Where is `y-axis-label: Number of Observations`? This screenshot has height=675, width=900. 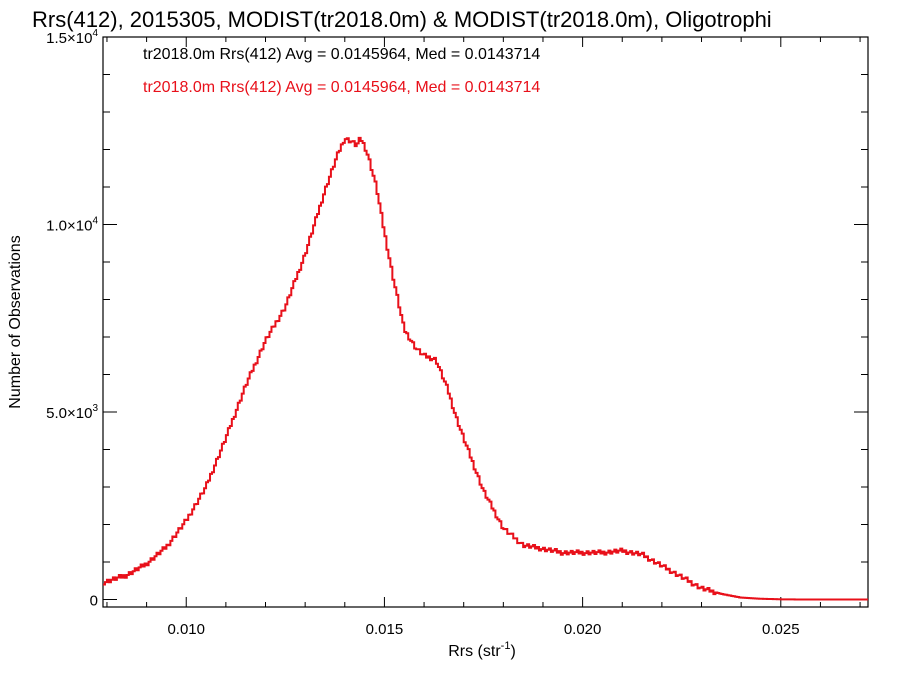
y-axis-label: Number of Observations is located at coordinates (15, 321).